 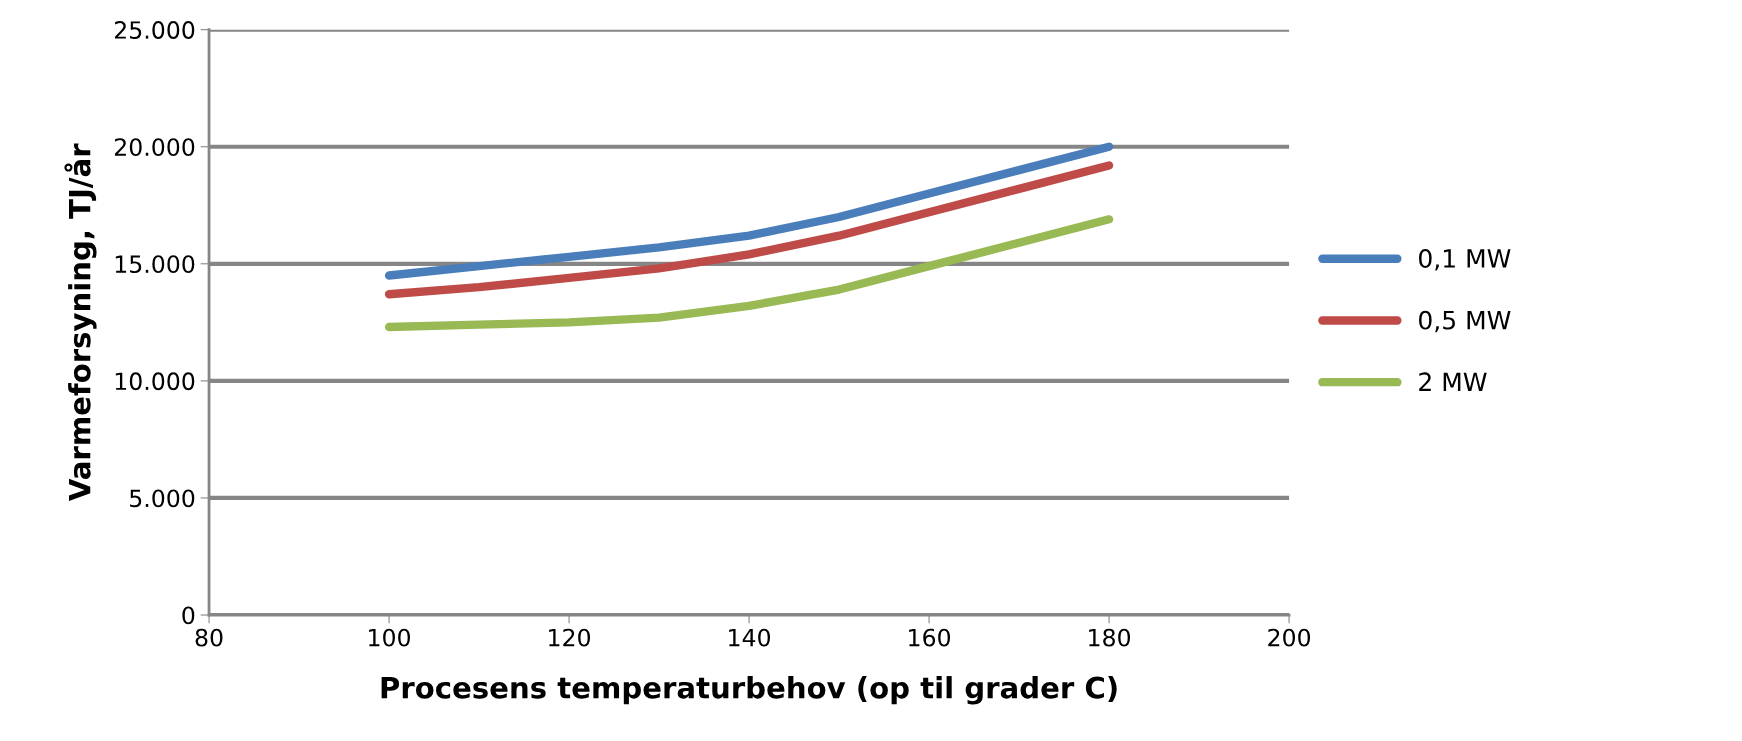 What do you see at coordinates (154, 147) in the screenshot?
I see `y-tick-label: 20.000` at bounding box center [154, 147].